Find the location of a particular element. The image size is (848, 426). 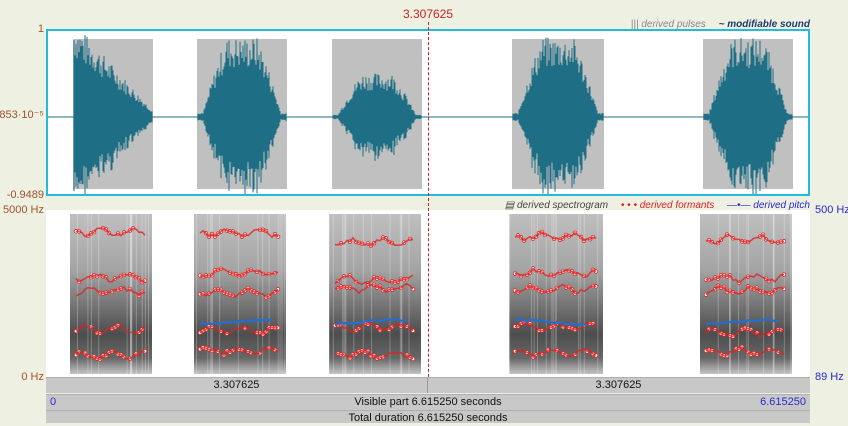

wave-max-label: 1 is located at coordinates (40, 29).